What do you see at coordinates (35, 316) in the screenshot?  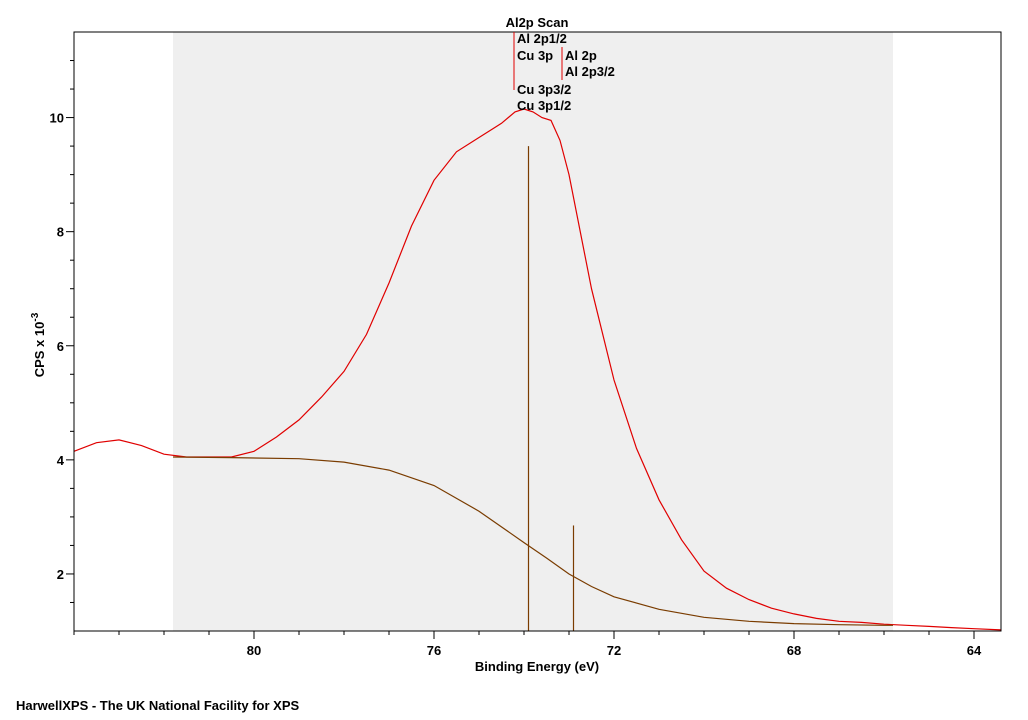 I see `y-axis-title-exponent: -3` at bounding box center [35, 316].